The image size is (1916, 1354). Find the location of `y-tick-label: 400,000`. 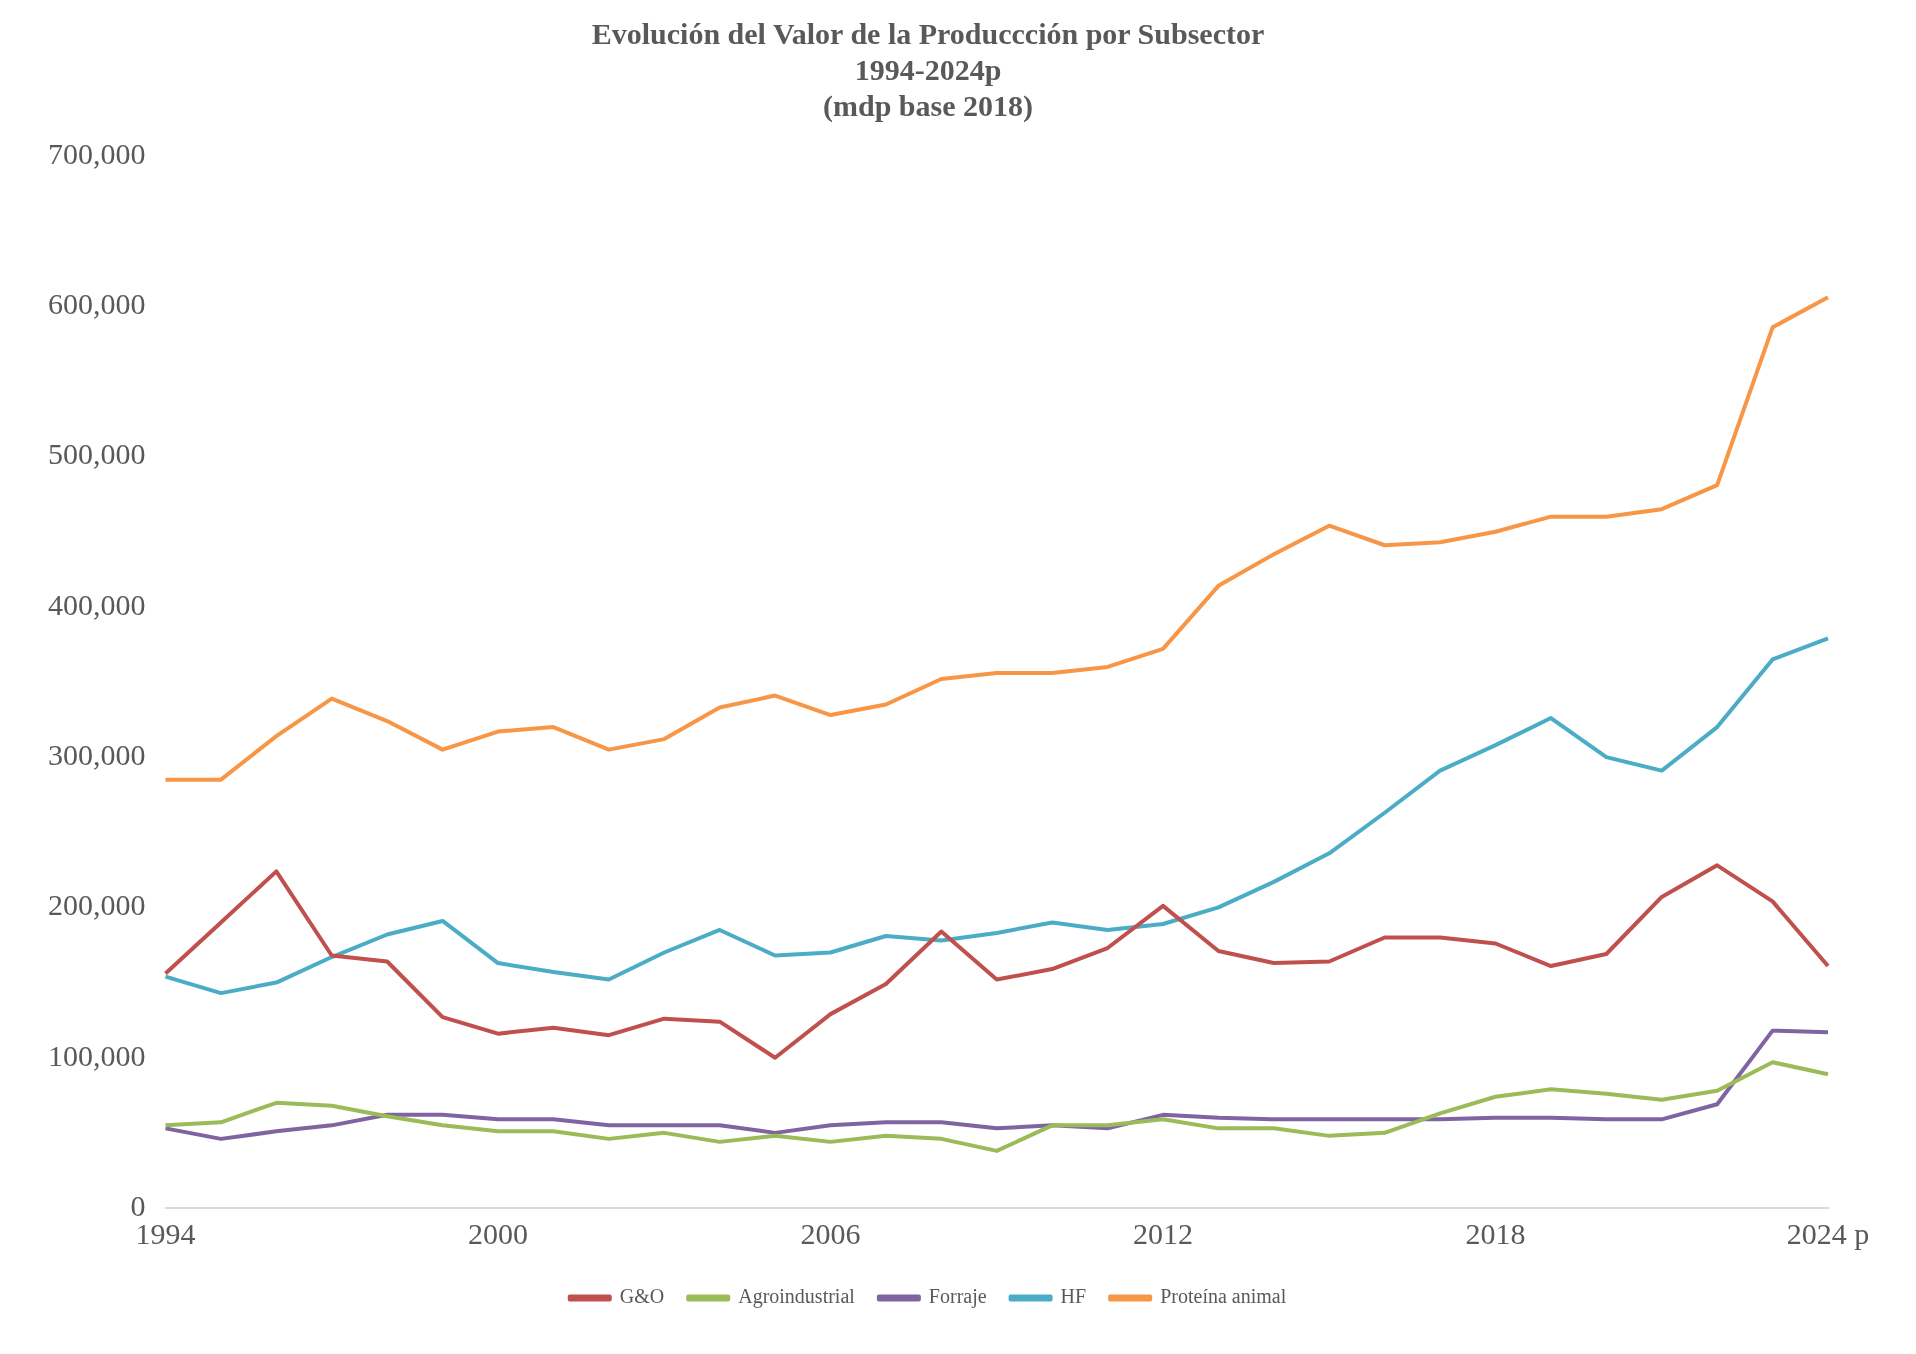

y-tick-label: 400,000 is located at coordinates (97, 604).